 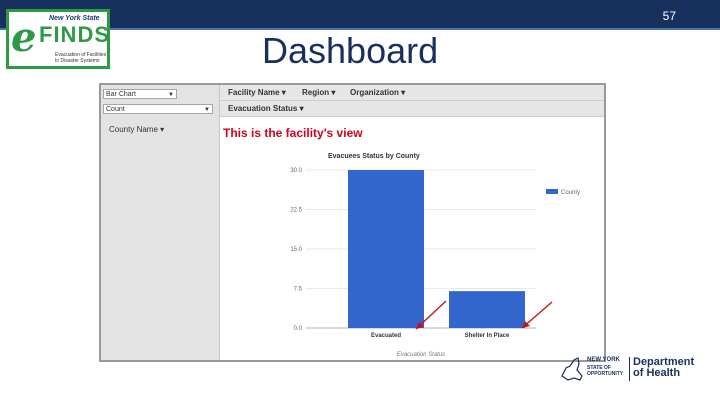 I want to click on filter-bar-row-1: Facility Name ▾ Region ▾ Organization ▾, so click(x=412, y=93).